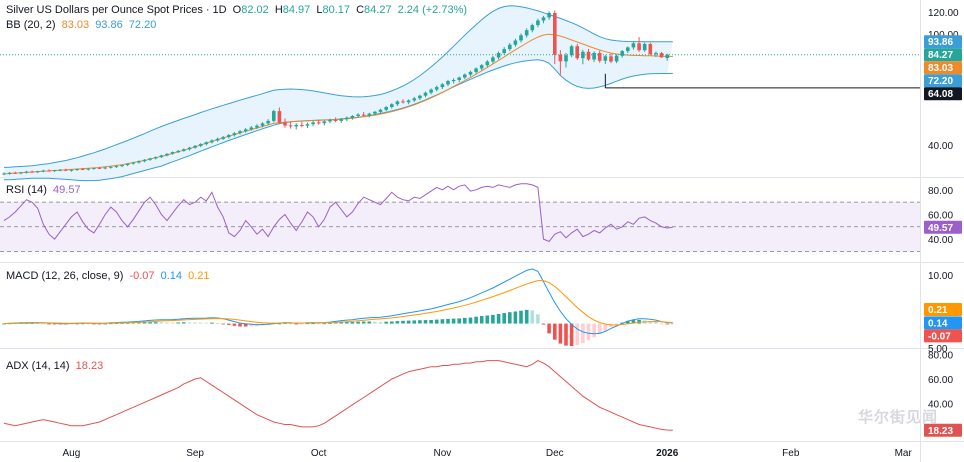 The width and height of the screenshot is (964, 462). What do you see at coordinates (31, 25) in the screenshot?
I see `bb-legend-name: BB (20, 2)` at bounding box center [31, 25].